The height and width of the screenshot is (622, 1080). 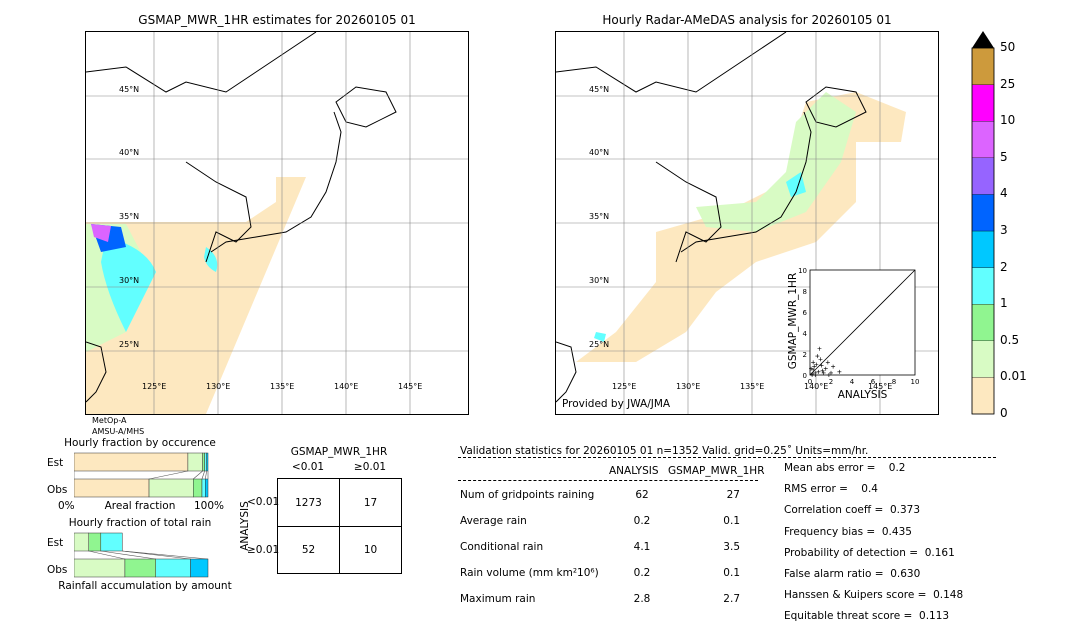 What do you see at coordinates (308, 550) in the screenshot?
I see `cell-misses: 52` at bounding box center [308, 550].